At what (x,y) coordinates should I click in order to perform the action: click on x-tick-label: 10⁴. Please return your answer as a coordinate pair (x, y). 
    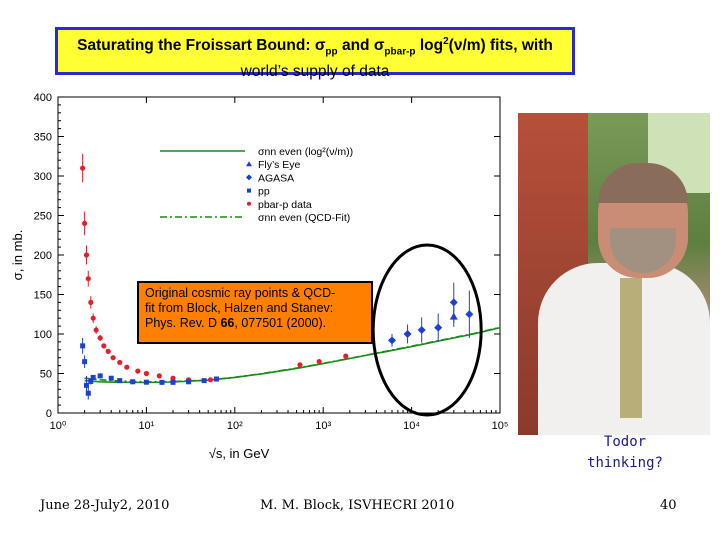
    Looking at the image, I should click on (411, 426).